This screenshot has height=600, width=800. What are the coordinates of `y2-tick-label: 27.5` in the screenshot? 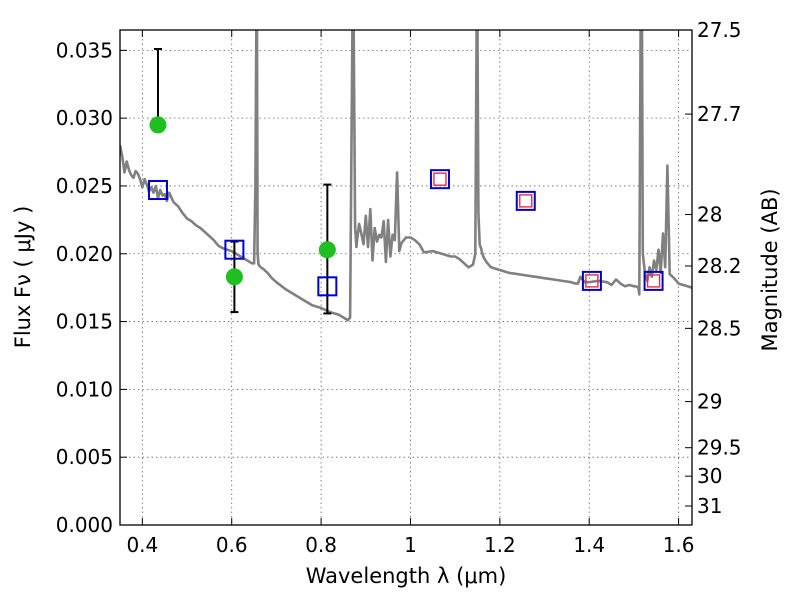 It's located at (719, 30).